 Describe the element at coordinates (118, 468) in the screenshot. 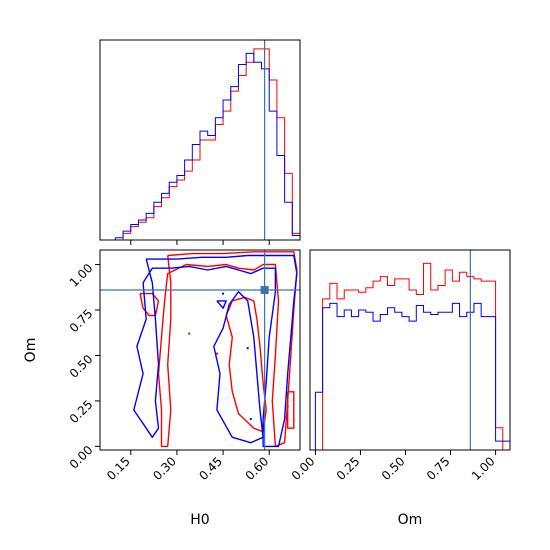

I see `h0-tick-label: 0.15` at that location.